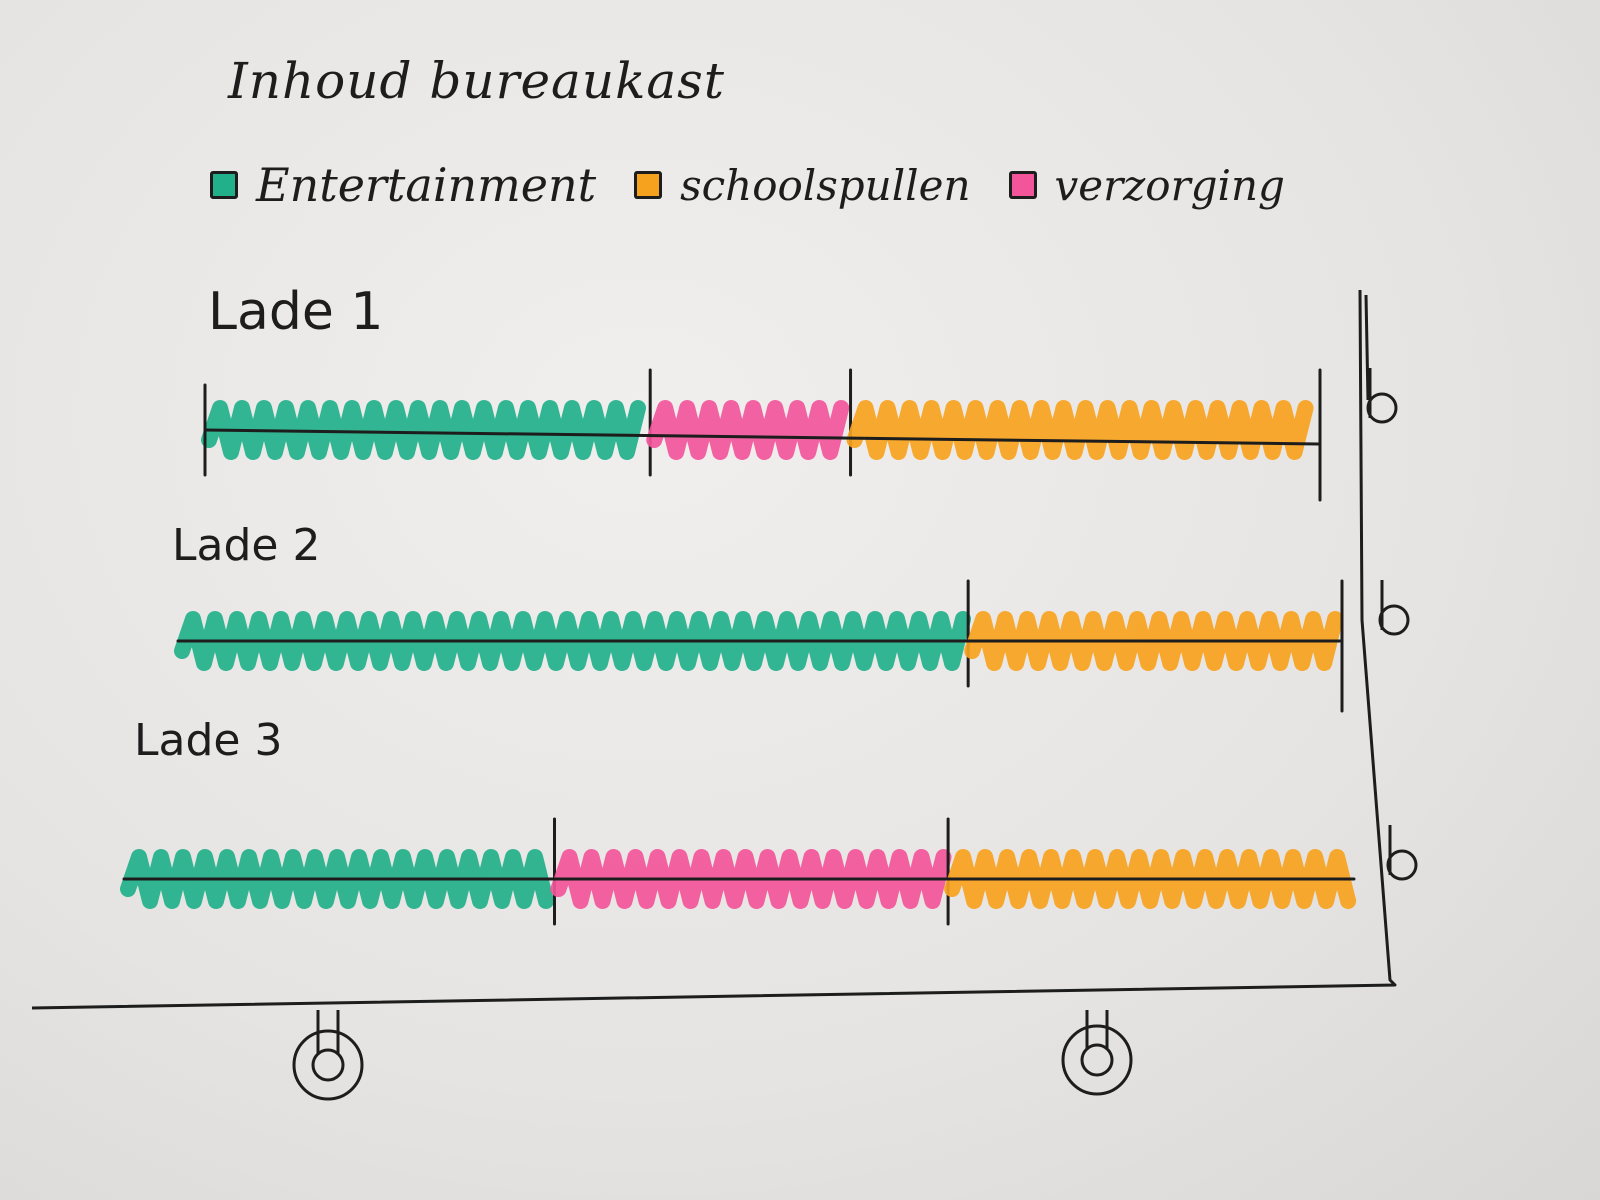 The width and height of the screenshot is (1600, 1200). I want to click on legend-item-schoolspullen: schoolspullen, so click(802, 185).